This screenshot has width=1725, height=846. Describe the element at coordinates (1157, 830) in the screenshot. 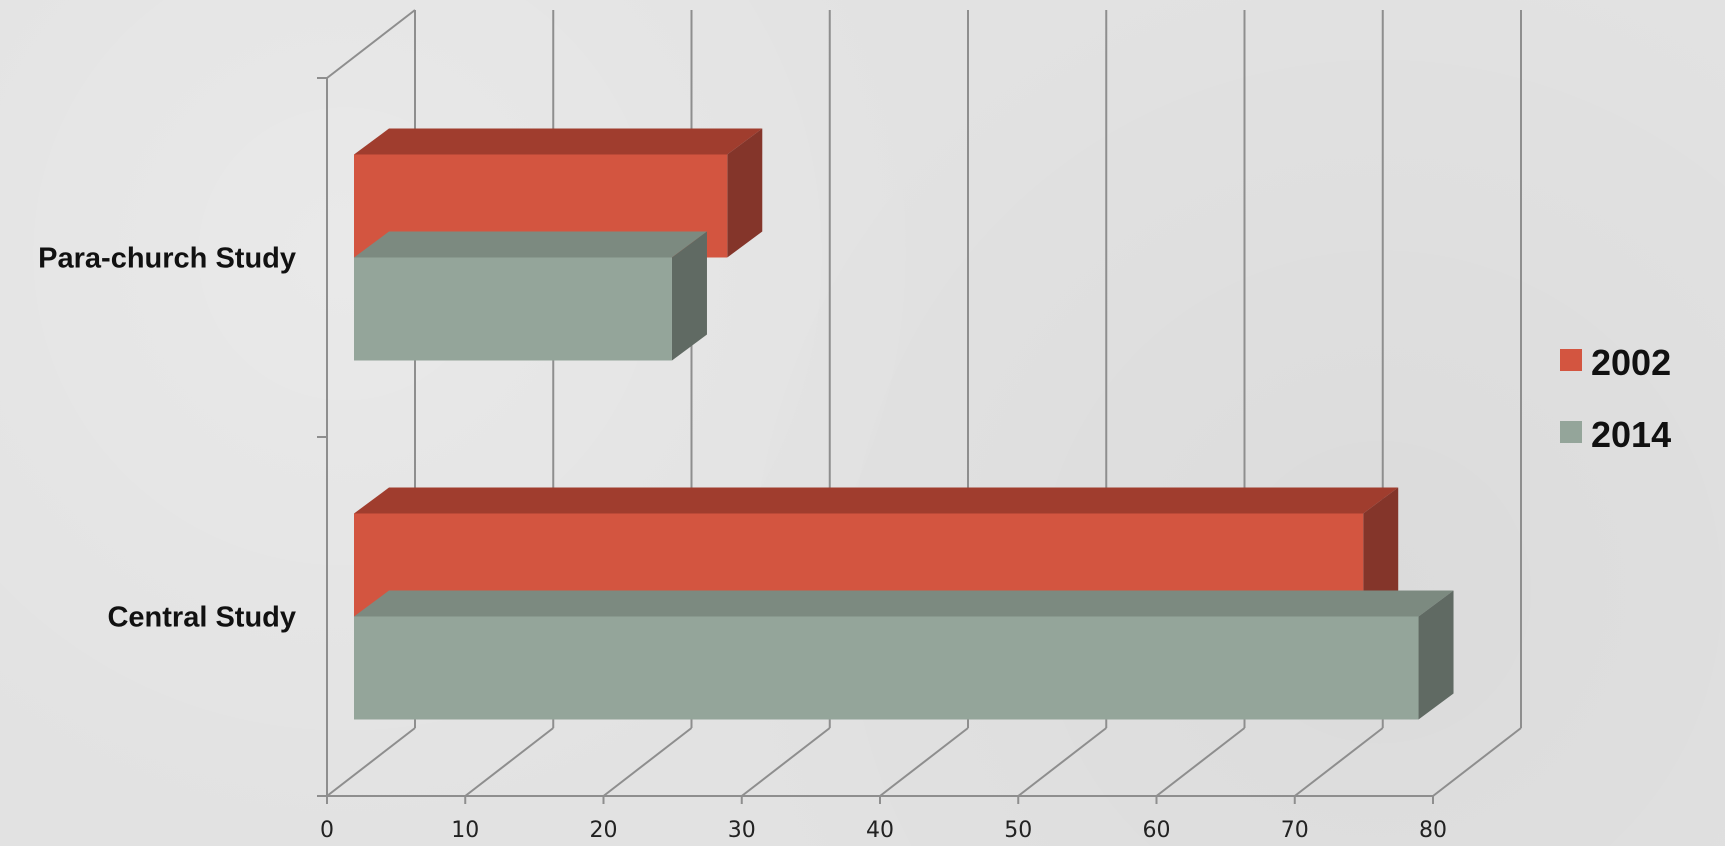

I see `x-tick-label: 60` at that location.